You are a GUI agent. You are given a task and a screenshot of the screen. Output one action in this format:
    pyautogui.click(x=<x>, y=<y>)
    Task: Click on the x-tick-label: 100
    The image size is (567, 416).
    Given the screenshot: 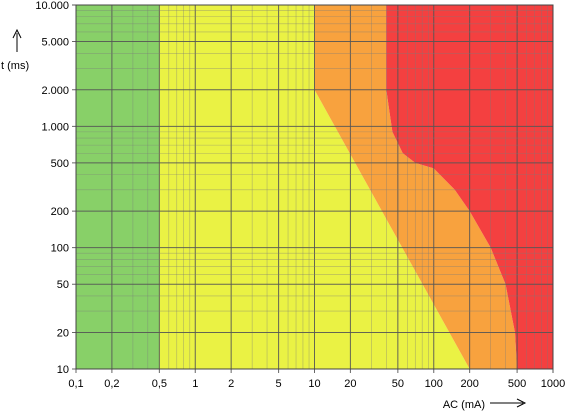 What is the action you would take?
    pyautogui.click(x=434, y=384)
    